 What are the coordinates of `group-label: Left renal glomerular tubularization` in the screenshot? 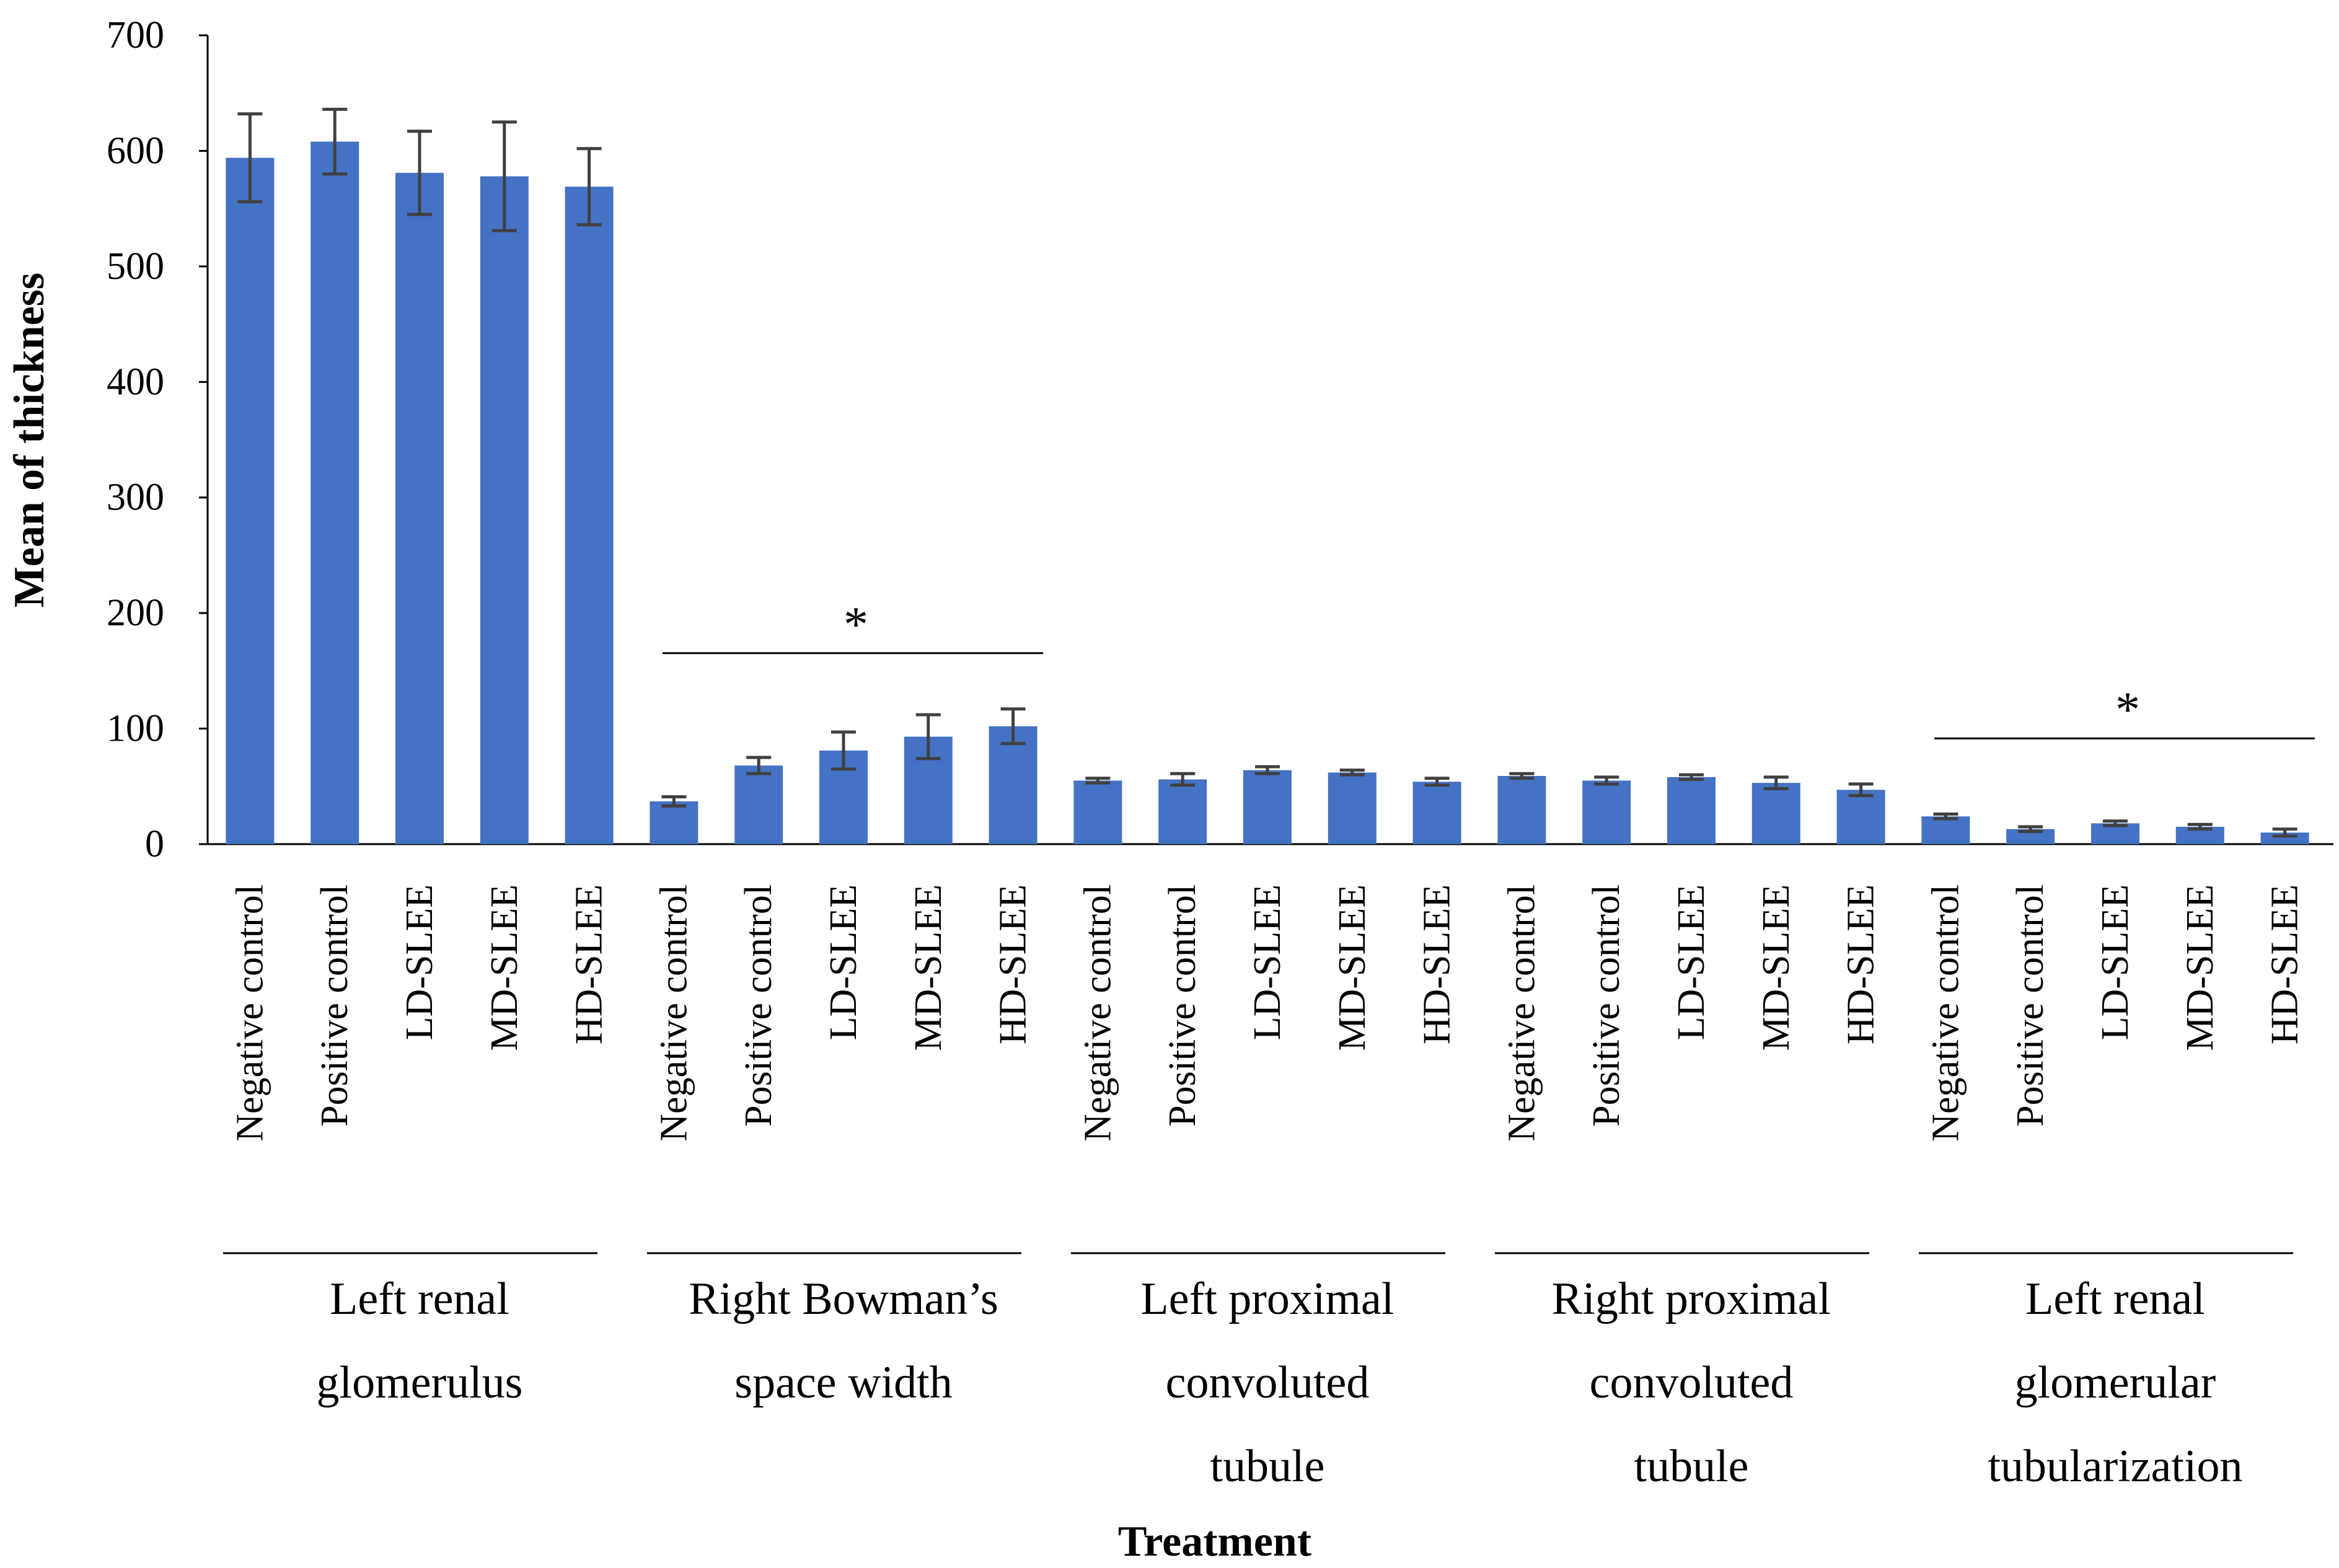 It's located at (2115, 1383).